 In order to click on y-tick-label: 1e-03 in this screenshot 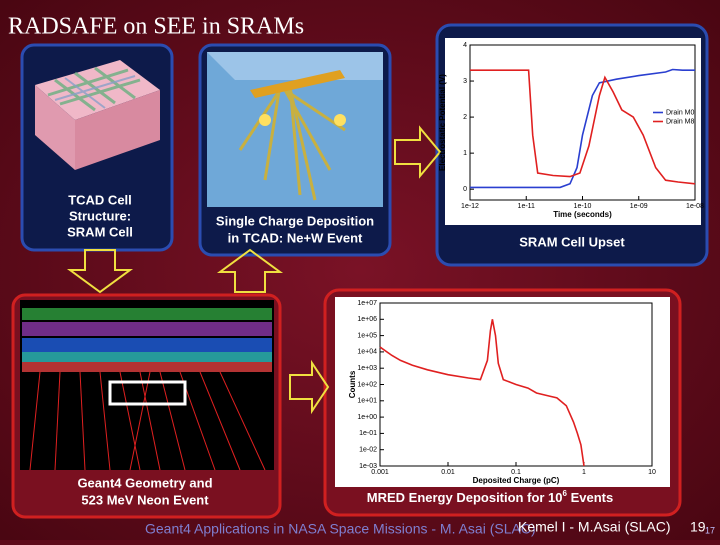, I will do `click(368, 466)`.